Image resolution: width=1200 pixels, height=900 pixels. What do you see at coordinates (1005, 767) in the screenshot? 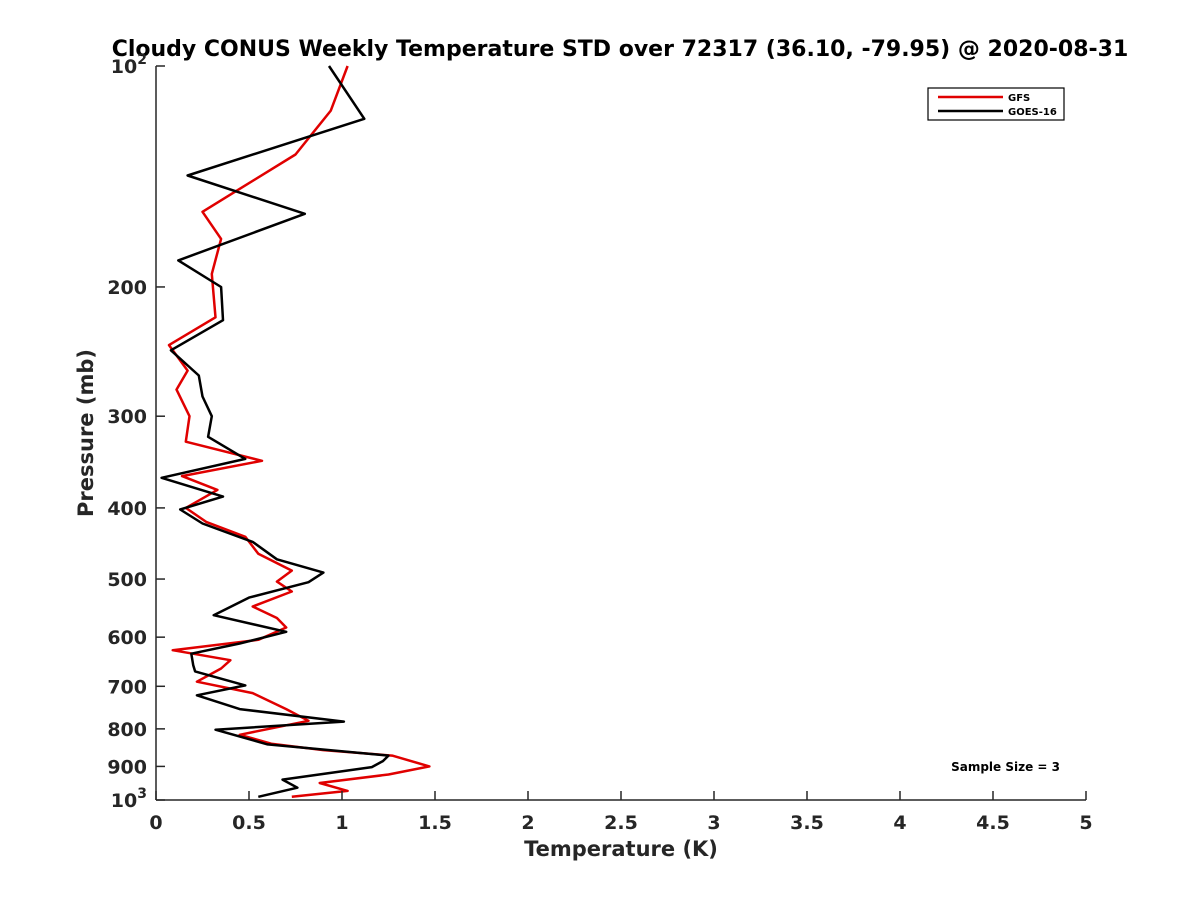
I see `sample-size-annotation: Sample Size = 3` at bounding box center [1005, 767].